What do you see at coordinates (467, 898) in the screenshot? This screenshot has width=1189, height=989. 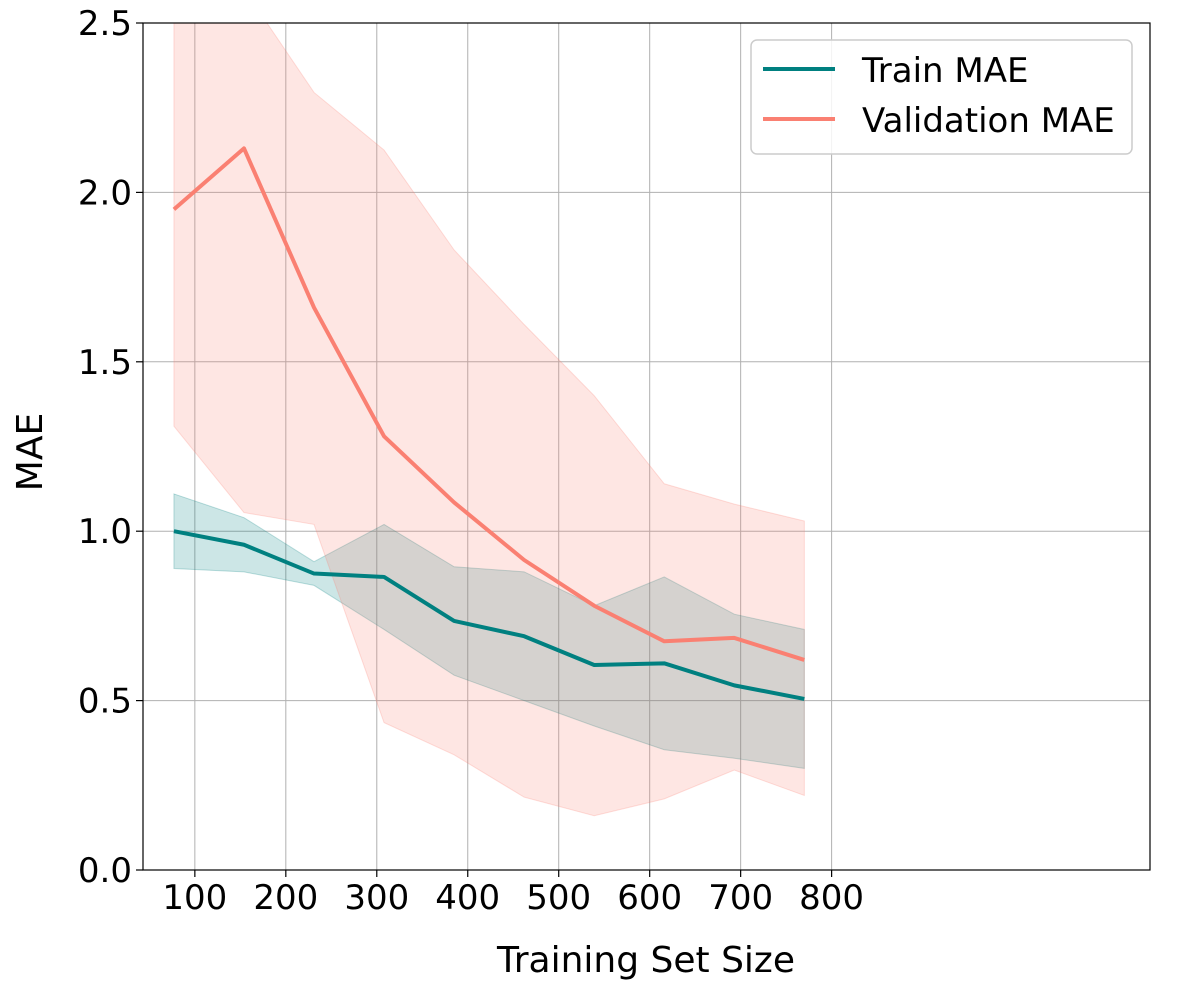 I see `x-tick-label: 400` at bounding box center [467, 898].